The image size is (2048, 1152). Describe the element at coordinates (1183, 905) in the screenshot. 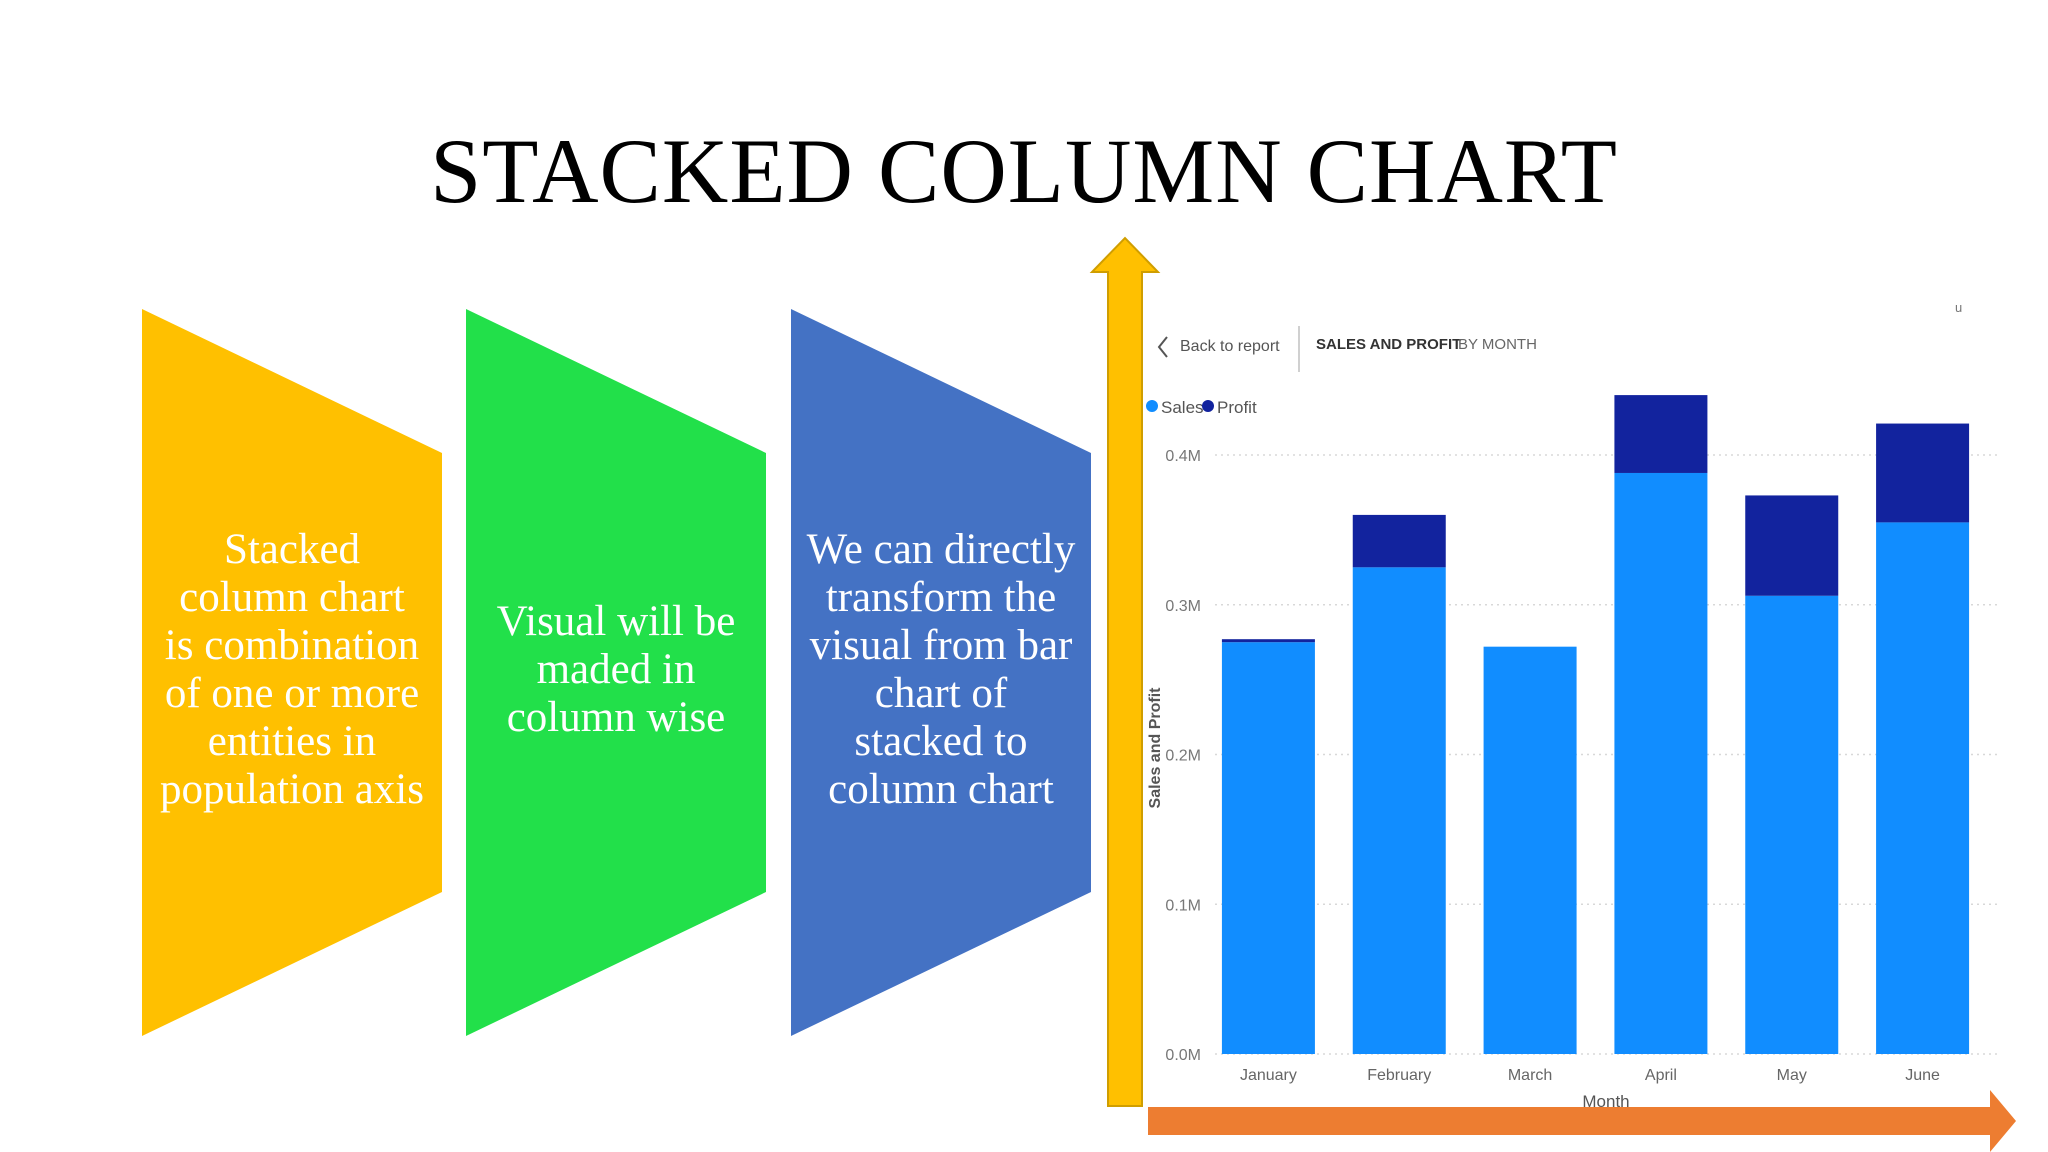

I see `y-tick-label: 0.1M` at that location.